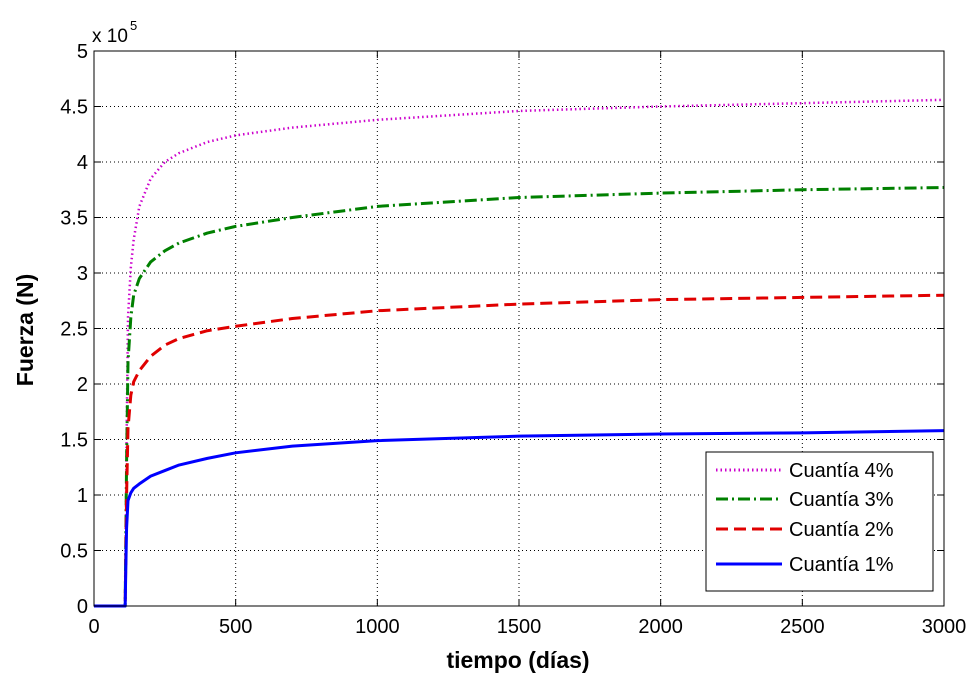 This screenshot has height=682, width=976. What do you see at coordinates (74, 219) in the screenshot?
I see `y-tick-label: 3.5` at bounding box center [74, 219].